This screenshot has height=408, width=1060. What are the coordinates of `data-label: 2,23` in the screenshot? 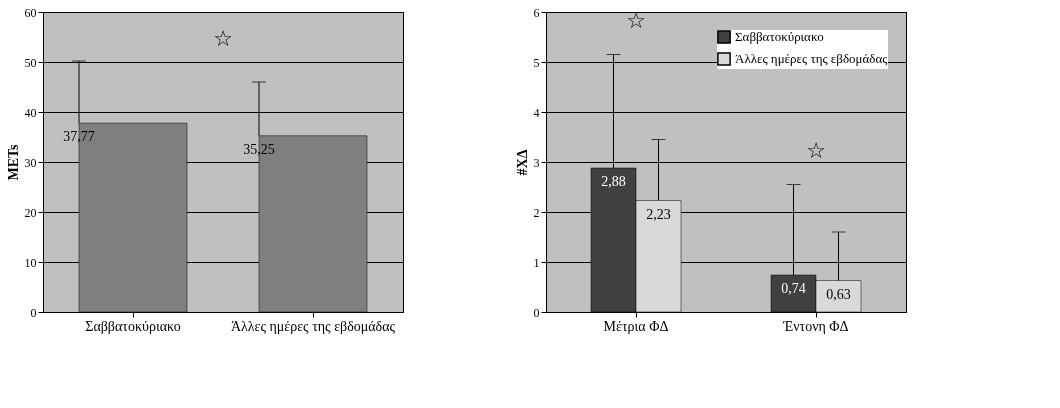 It's located at (658, 214).